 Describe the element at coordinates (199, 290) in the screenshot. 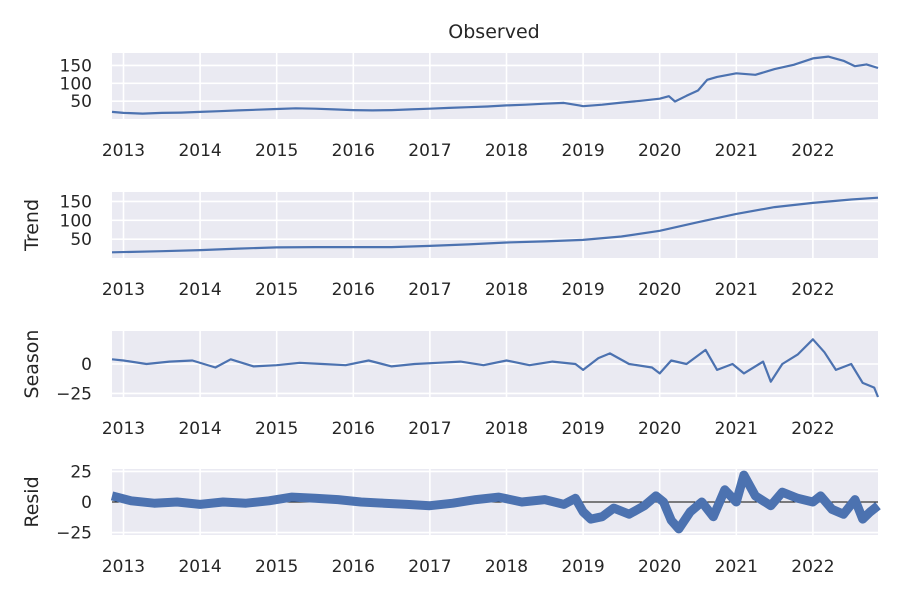

I see `trend-xtick-label-2014: 2014` at that location.